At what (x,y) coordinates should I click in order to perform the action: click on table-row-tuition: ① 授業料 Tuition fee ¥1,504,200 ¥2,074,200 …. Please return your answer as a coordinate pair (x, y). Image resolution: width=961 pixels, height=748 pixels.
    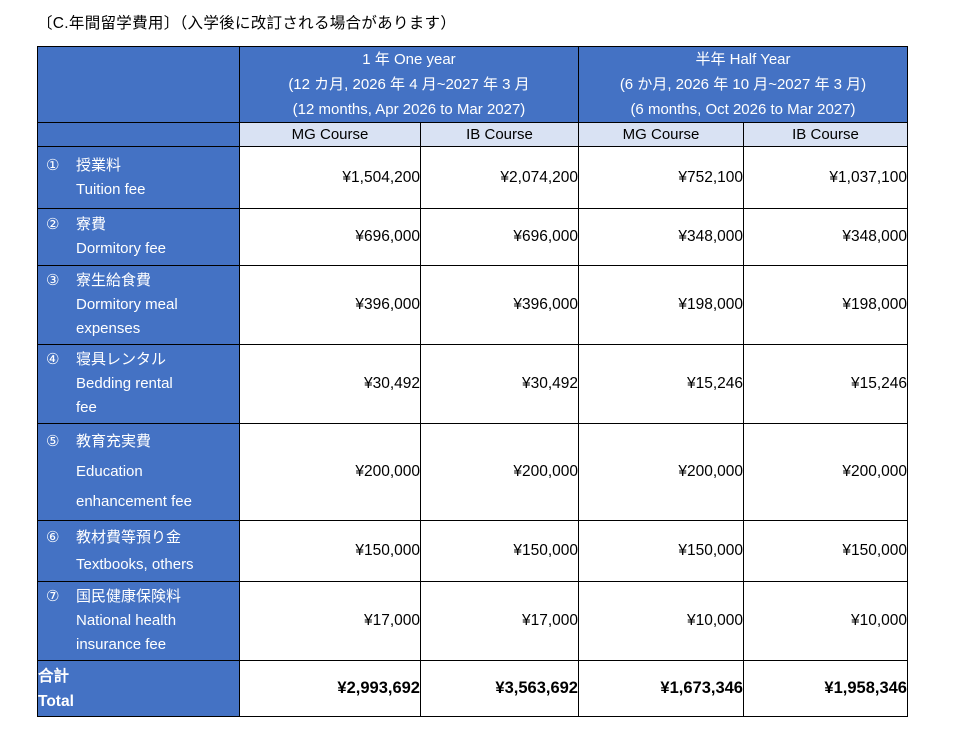
    Looking at the image, I should click on (472, 177).